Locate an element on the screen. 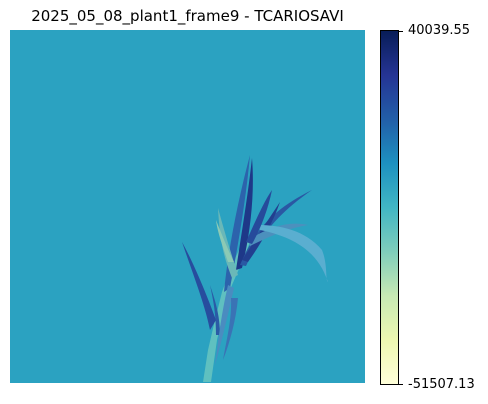 This screenshot has height=404, width=488. colorbar-max-label: 40039.55 is located at coordinates (439, 30).